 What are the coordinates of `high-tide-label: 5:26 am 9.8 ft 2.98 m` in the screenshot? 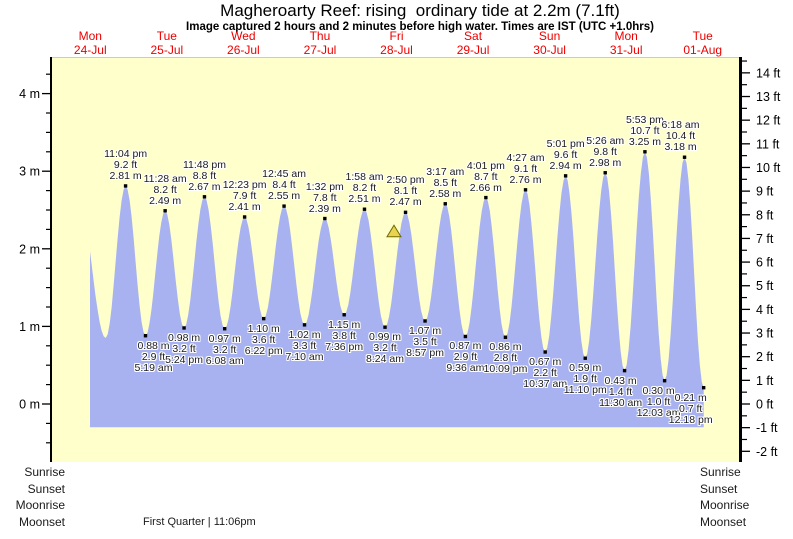 It's located at (605, 151).